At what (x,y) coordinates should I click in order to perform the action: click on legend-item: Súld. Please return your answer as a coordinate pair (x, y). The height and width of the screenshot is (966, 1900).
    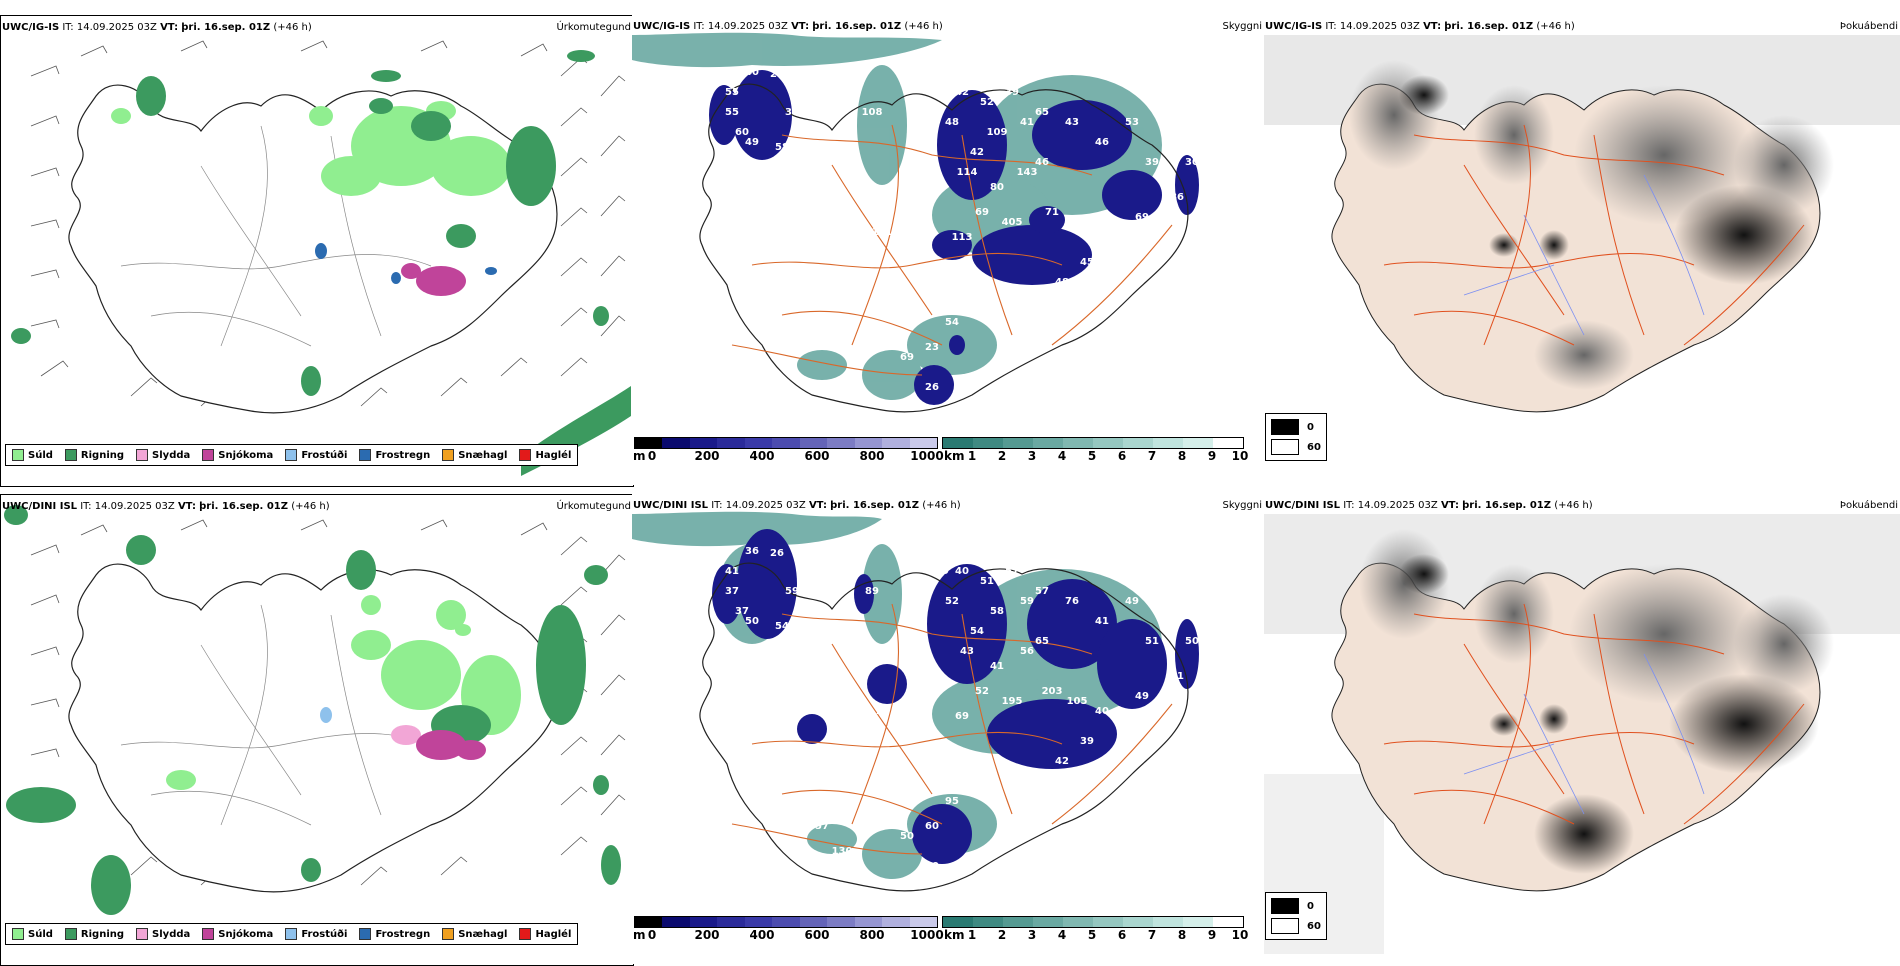
    Looking at the image, I should click on (32, 934).